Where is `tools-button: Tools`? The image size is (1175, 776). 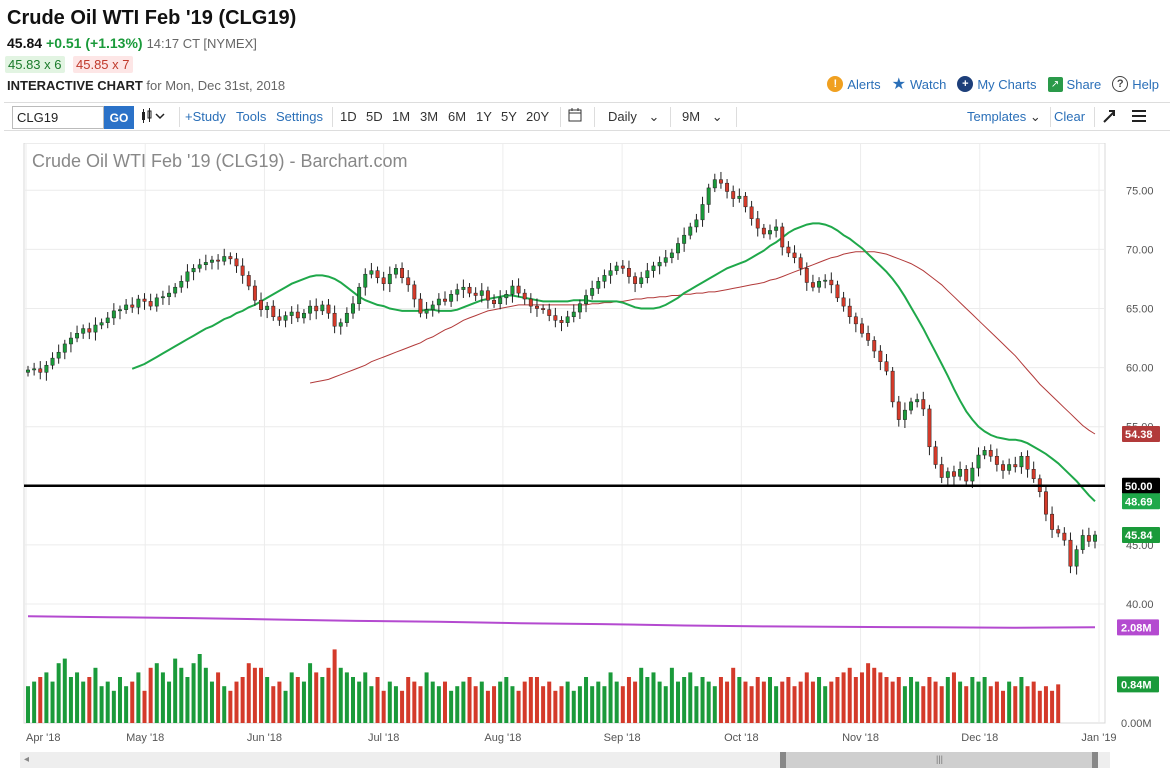 tools-button: Tools is located at coordinates (251, 116).